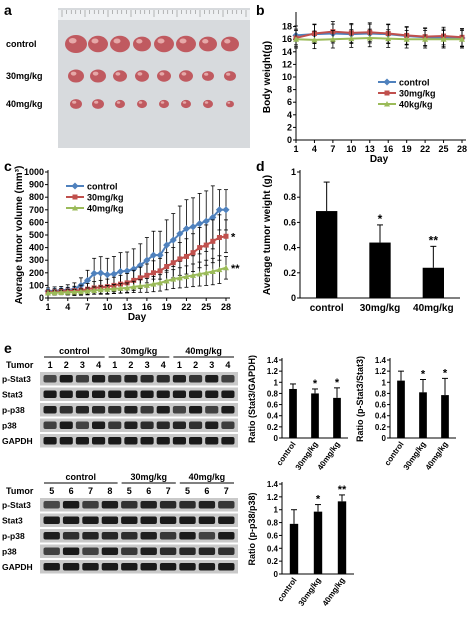 The image size is (474, 631). What do you see at coordinates (287, 77) in the screenshot?
I see `y-tick-label: 10` at bounding box center [287, 77].